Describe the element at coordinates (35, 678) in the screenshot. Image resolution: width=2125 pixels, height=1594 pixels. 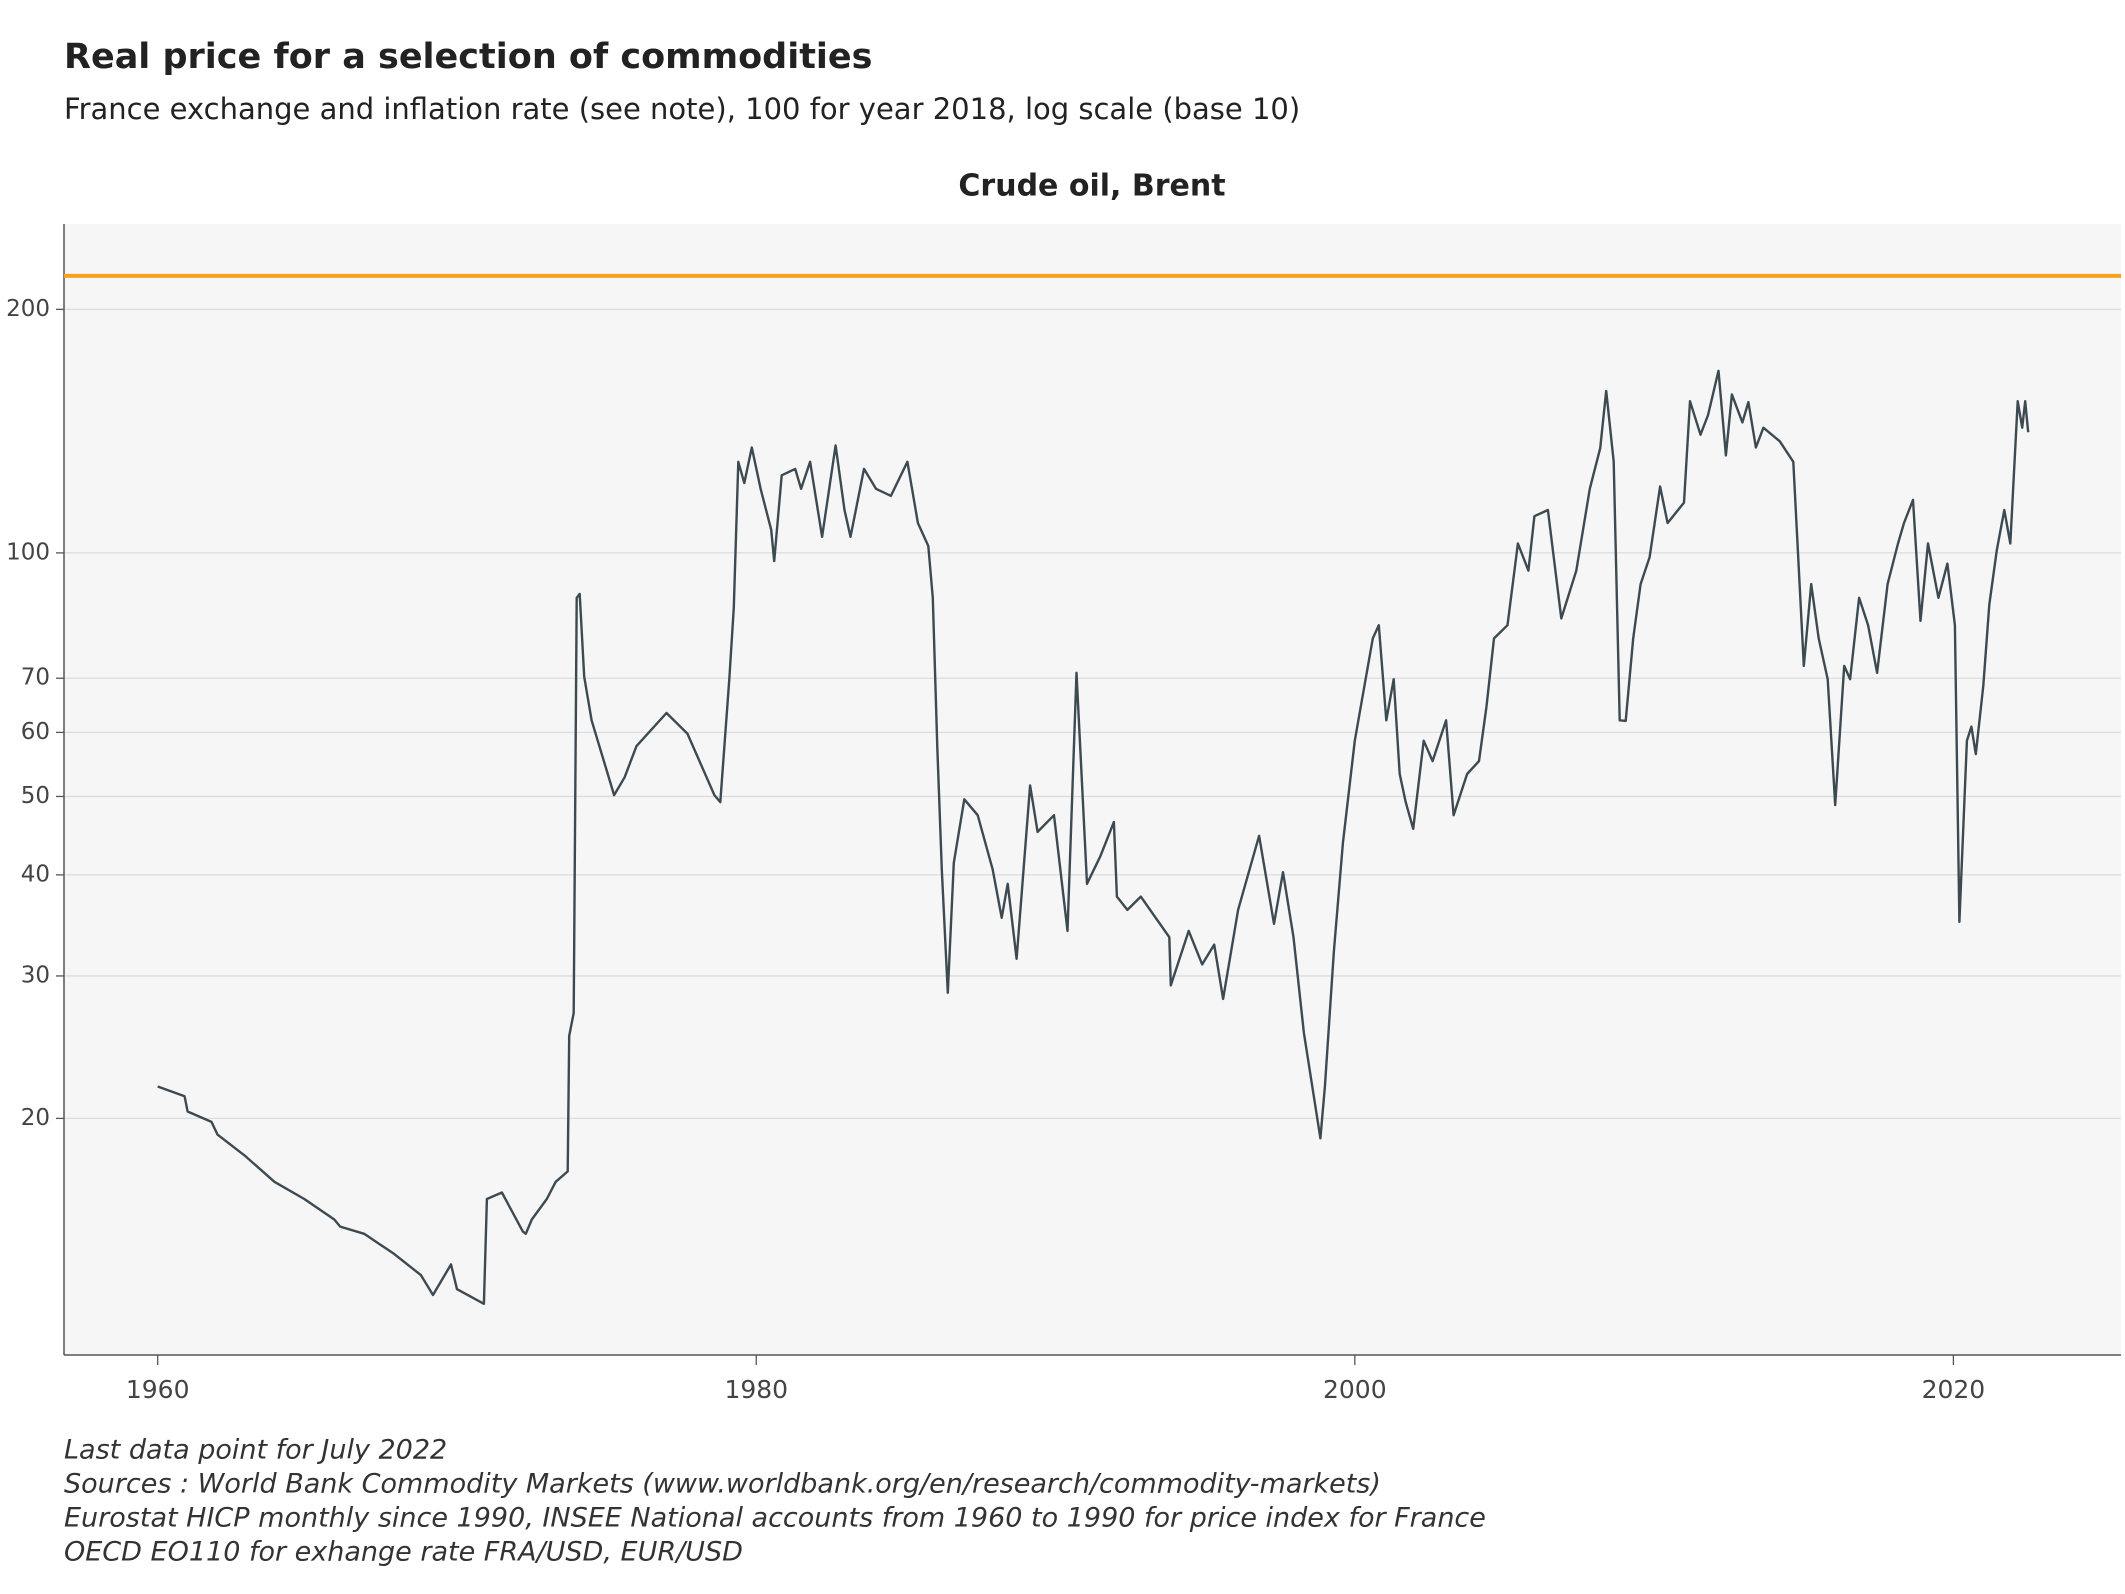
I see `y-tick-label: 70` at that location.